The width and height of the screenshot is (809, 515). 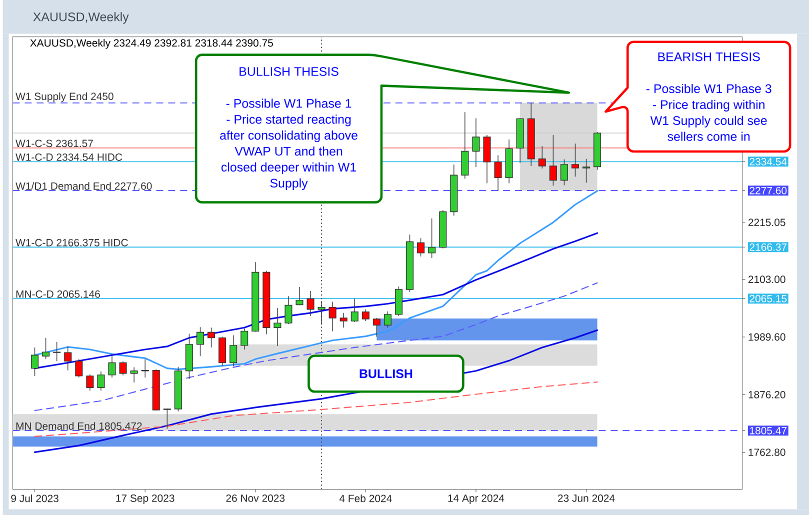 I want to click on chart-subtitle: XAUUSD,Weekly 2324.49 2392.81 2318.44 2390.75, so click(x=151, y=43).